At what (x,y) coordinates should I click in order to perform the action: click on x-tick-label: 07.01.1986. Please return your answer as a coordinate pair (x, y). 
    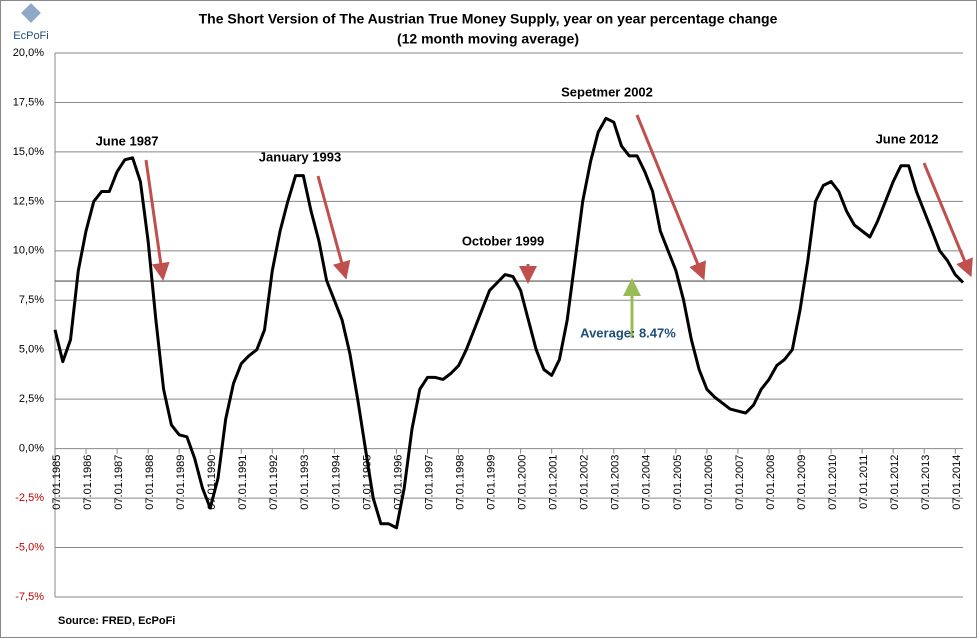
    Looking at the image, I should click on (88, 482).